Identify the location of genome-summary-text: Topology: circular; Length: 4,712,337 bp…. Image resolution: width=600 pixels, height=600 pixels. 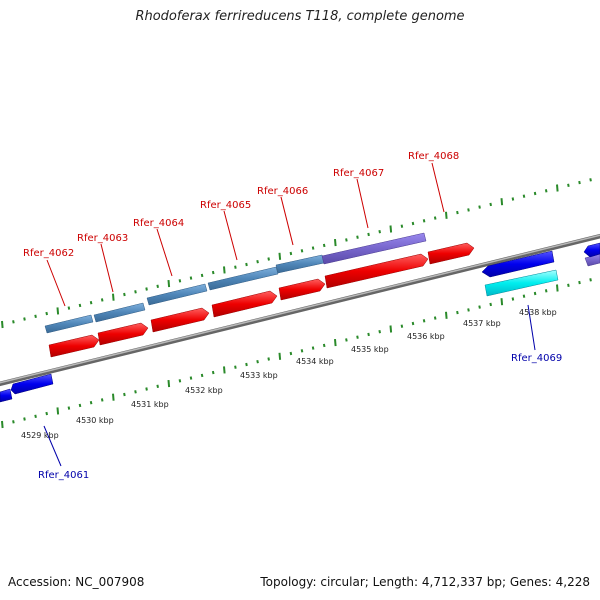
(425, 582).